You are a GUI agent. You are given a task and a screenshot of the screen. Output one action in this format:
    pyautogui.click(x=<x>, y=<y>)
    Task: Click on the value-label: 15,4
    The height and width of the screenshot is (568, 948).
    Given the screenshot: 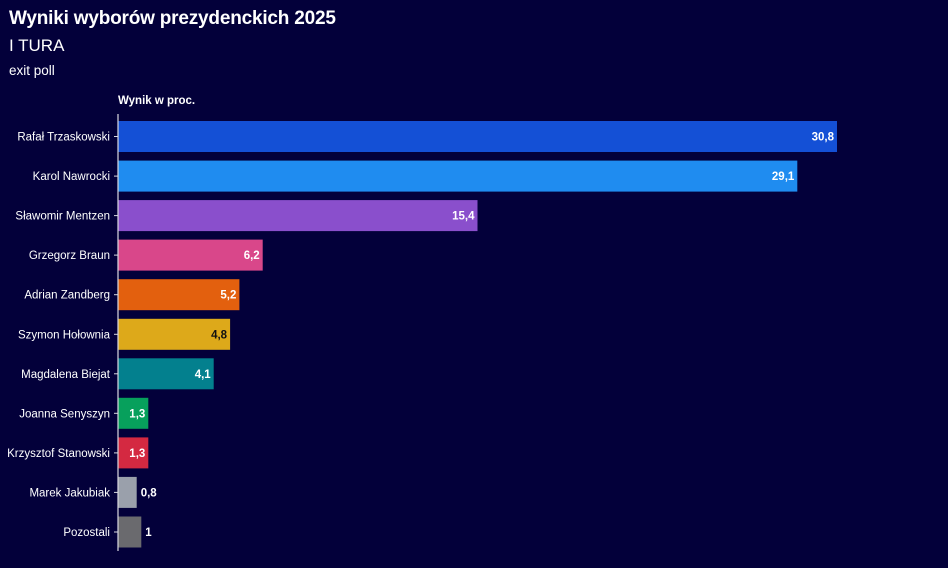 What is the action you would take?
    pyautogui.click(x=463, y=217)
    